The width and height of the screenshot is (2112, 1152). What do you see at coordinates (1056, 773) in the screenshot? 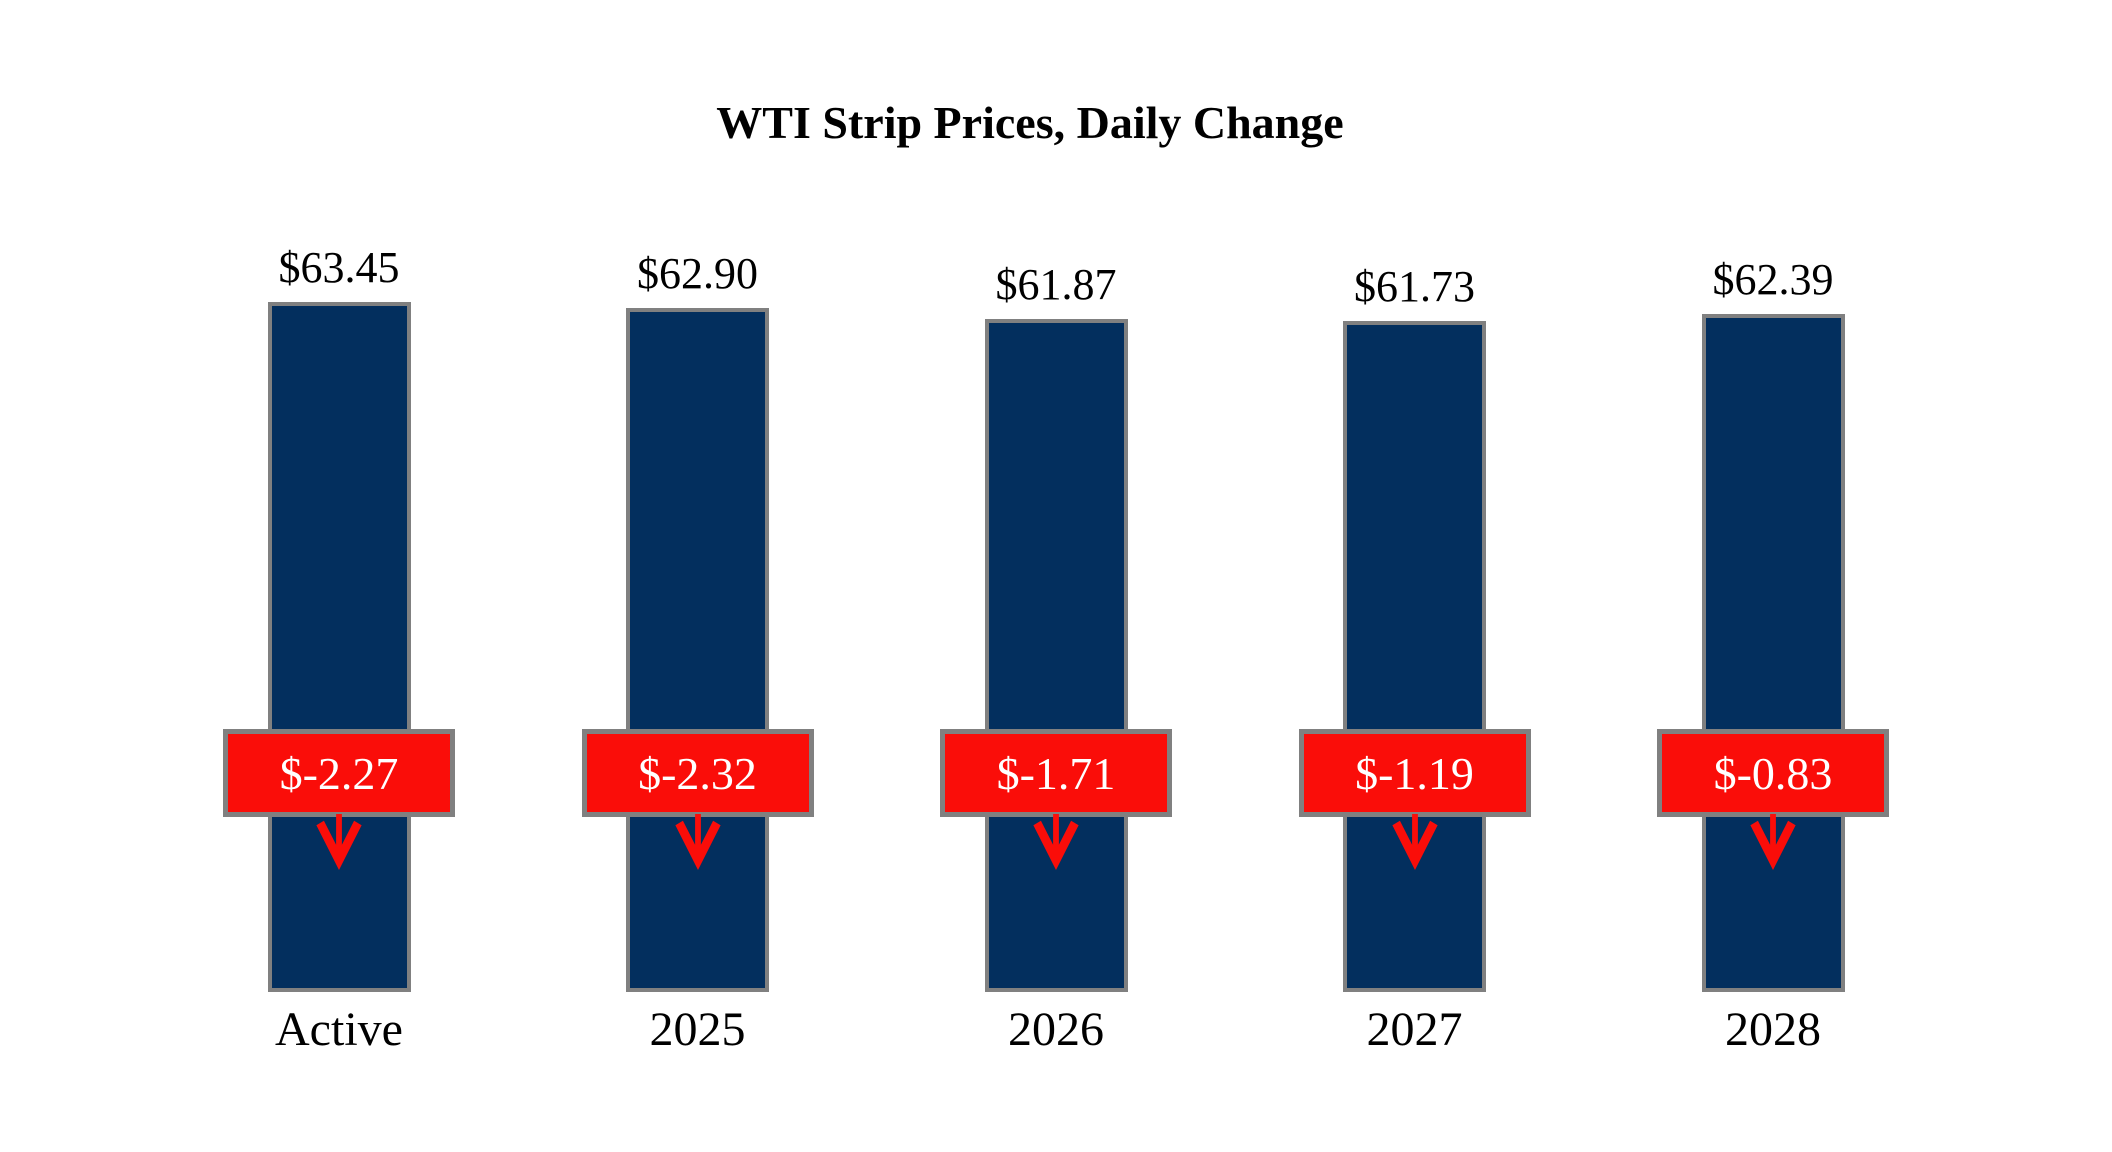
I see `daily-change-badge: $-1.71` at bounding box center [1056, 773].